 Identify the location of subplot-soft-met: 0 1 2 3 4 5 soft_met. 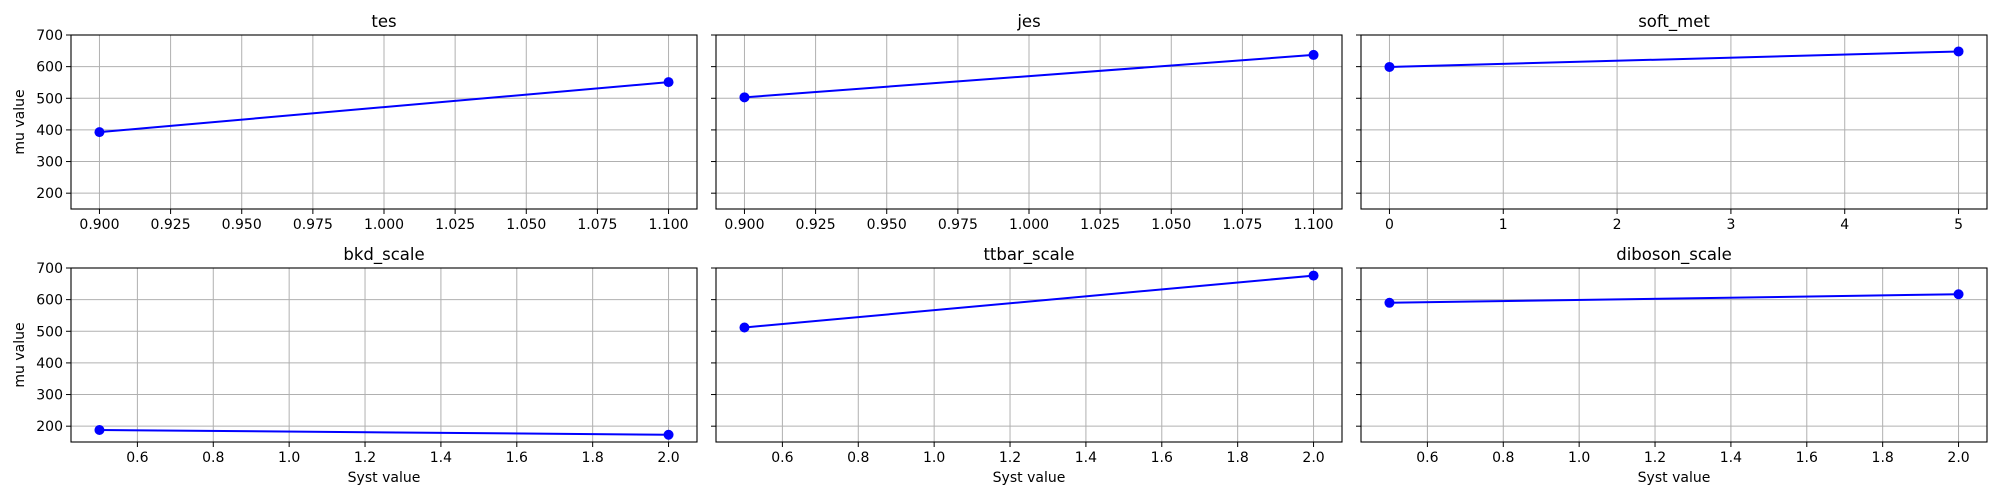
(1672, 122).